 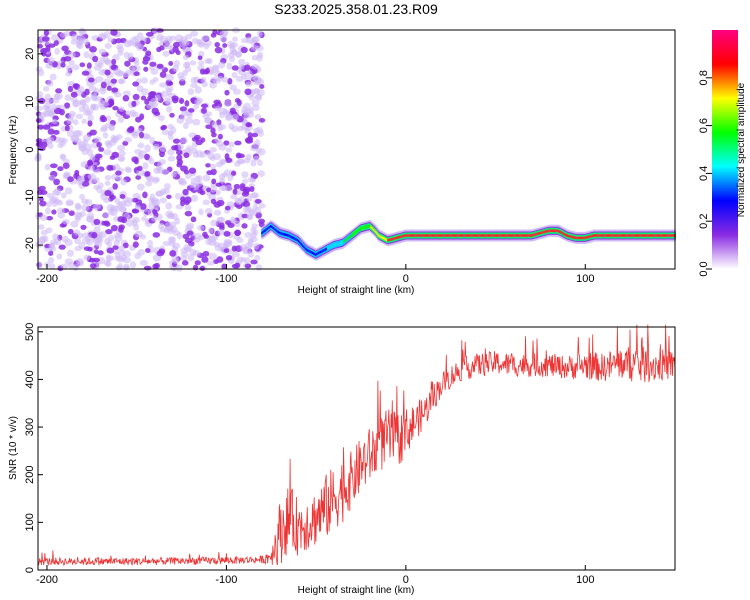 I want to click on snr-x-ticks: -200 -100 0 100, so click(x=315, y=575).